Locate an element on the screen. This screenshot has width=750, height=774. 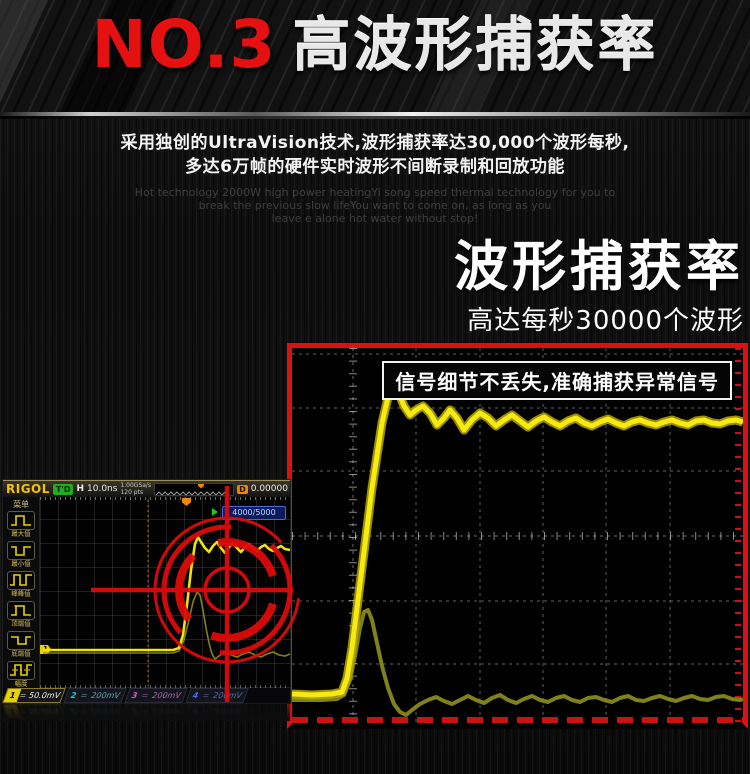
trigger-status-badge: T'D is located at coordinates (63, 489).